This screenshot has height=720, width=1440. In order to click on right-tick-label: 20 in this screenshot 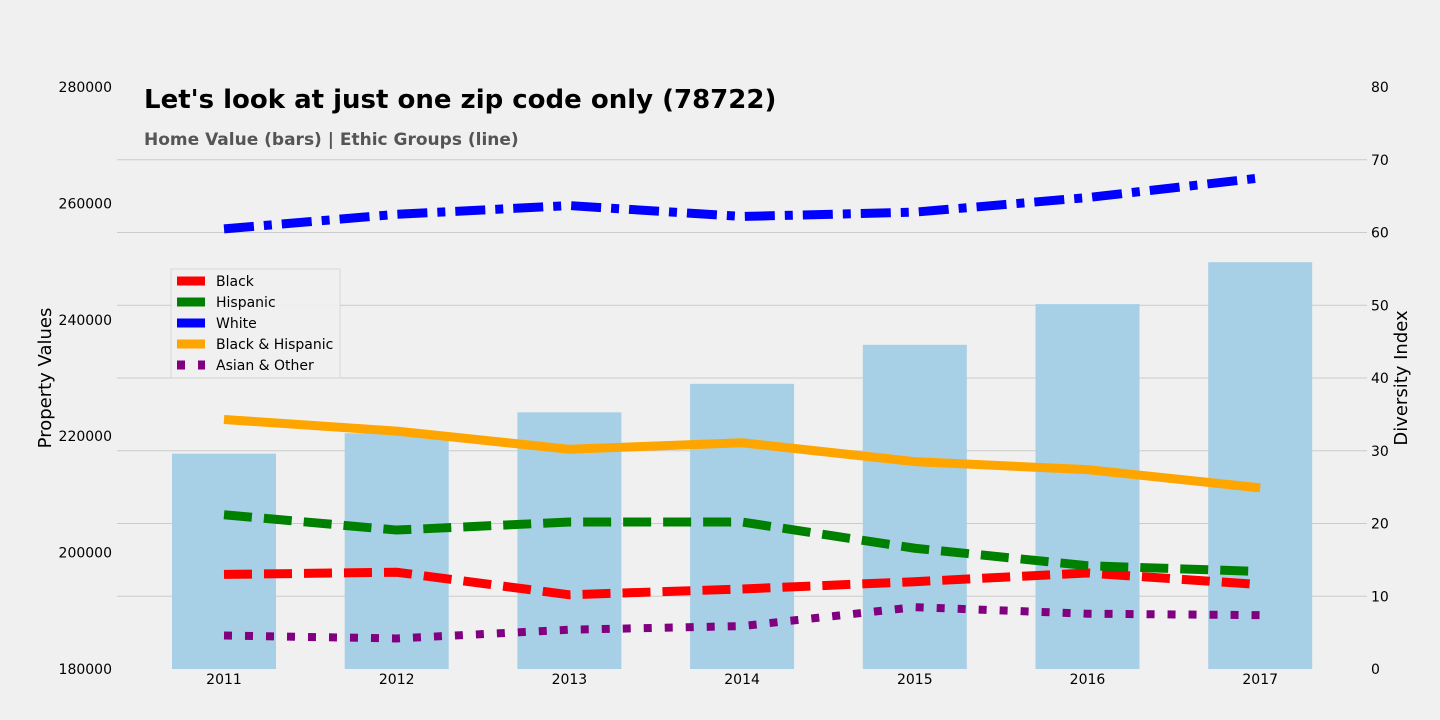, I will do `click(1380, 525)`.